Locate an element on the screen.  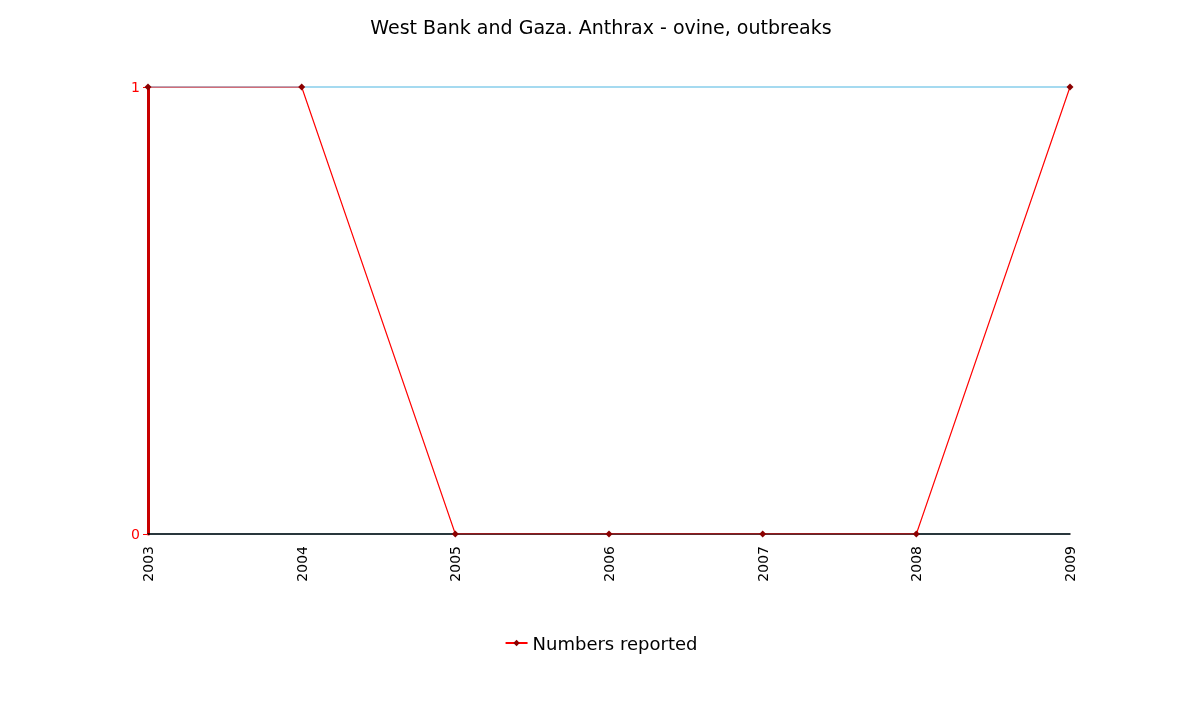
legend-label: Numbers reported is located at coordinates (615, 643).